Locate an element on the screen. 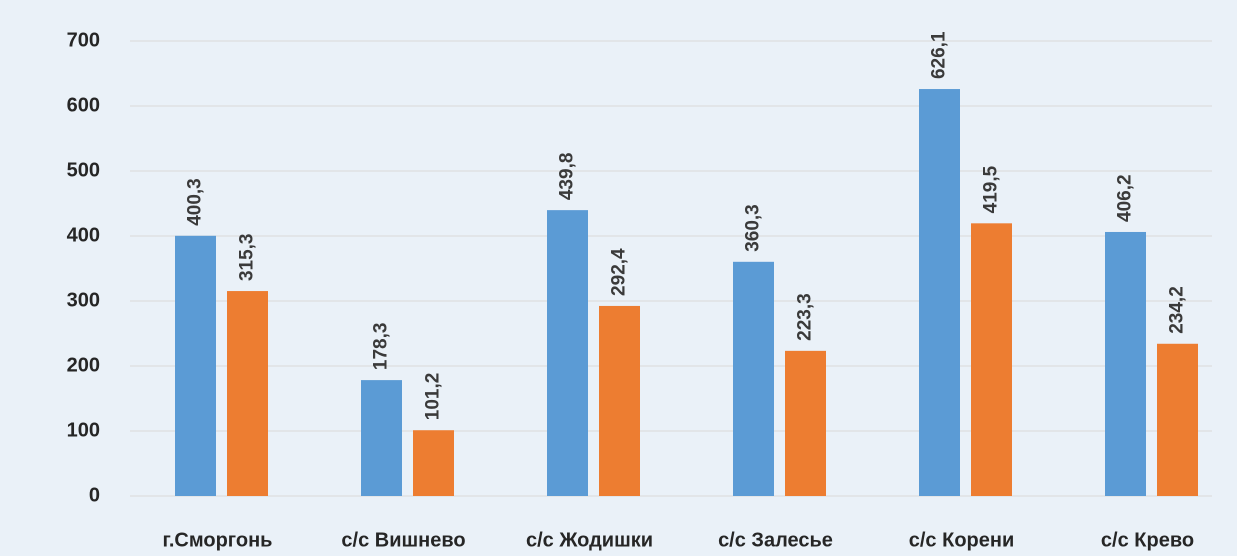 This screenshot has height=556, width=1237. value-label: 406,2 is located at coordinates (1125, 198).